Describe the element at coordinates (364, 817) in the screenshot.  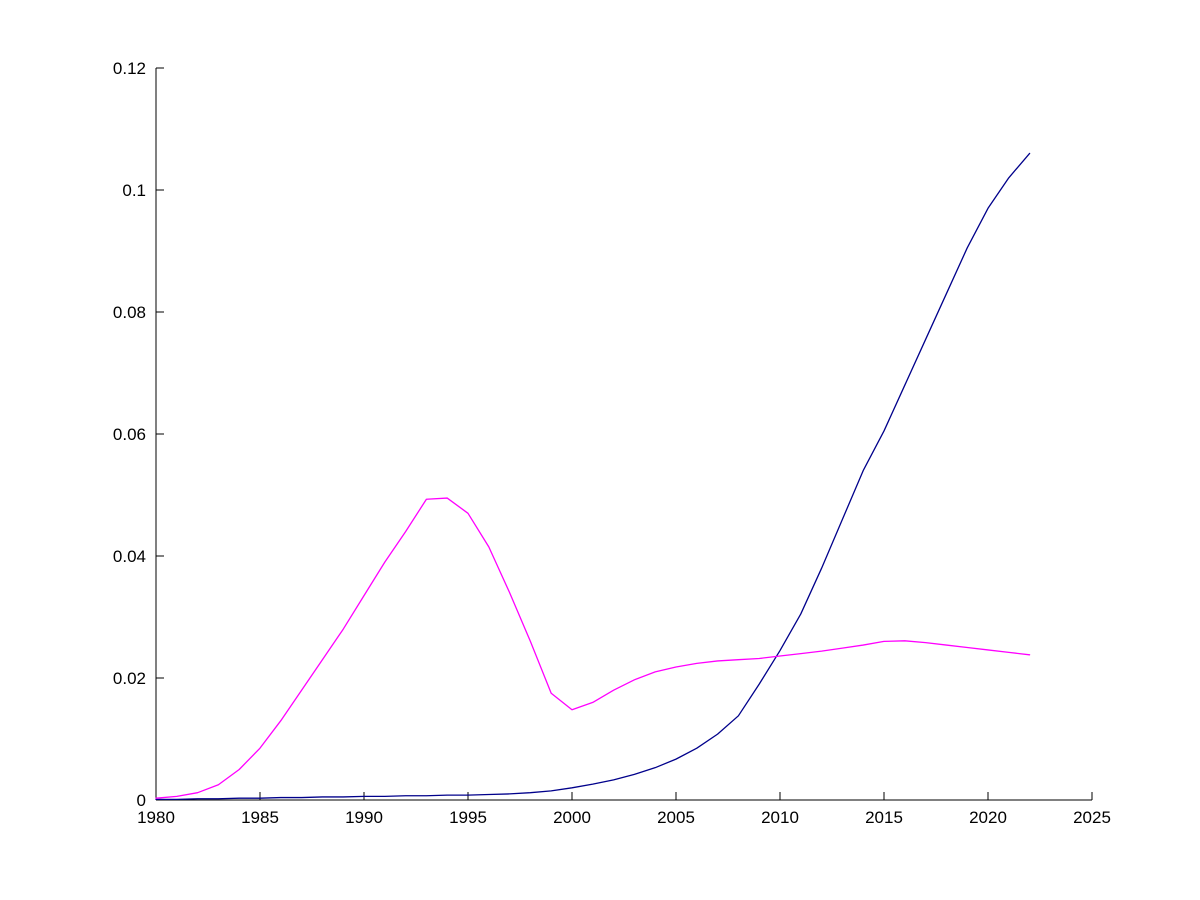
I see `x-tick-label: 1990` at that location.